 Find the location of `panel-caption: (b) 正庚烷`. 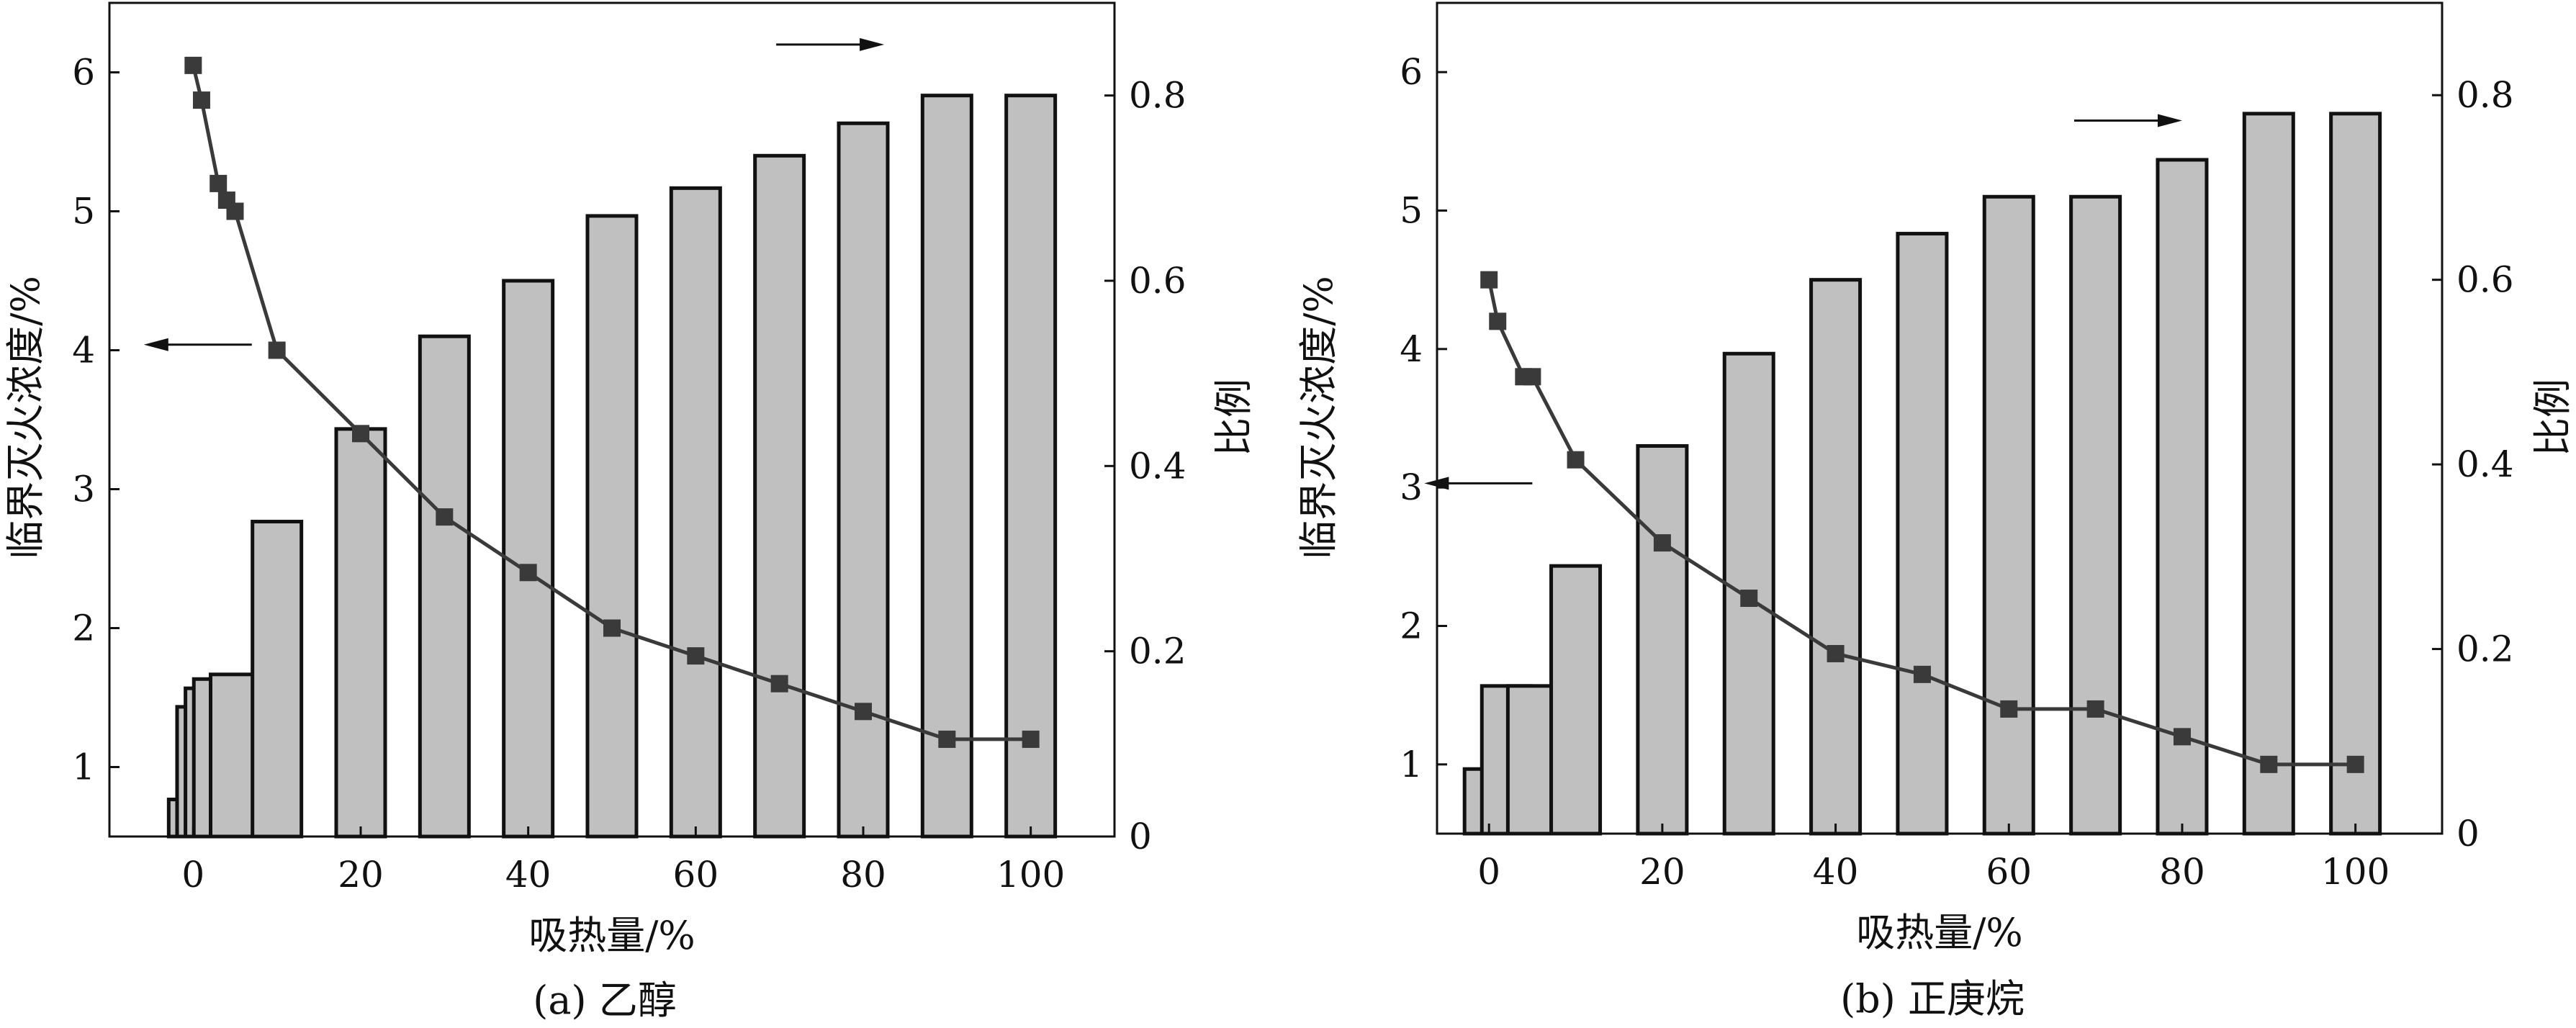

panel-caption: (b) 正庚烷 is located at coordinates (1932, 999).